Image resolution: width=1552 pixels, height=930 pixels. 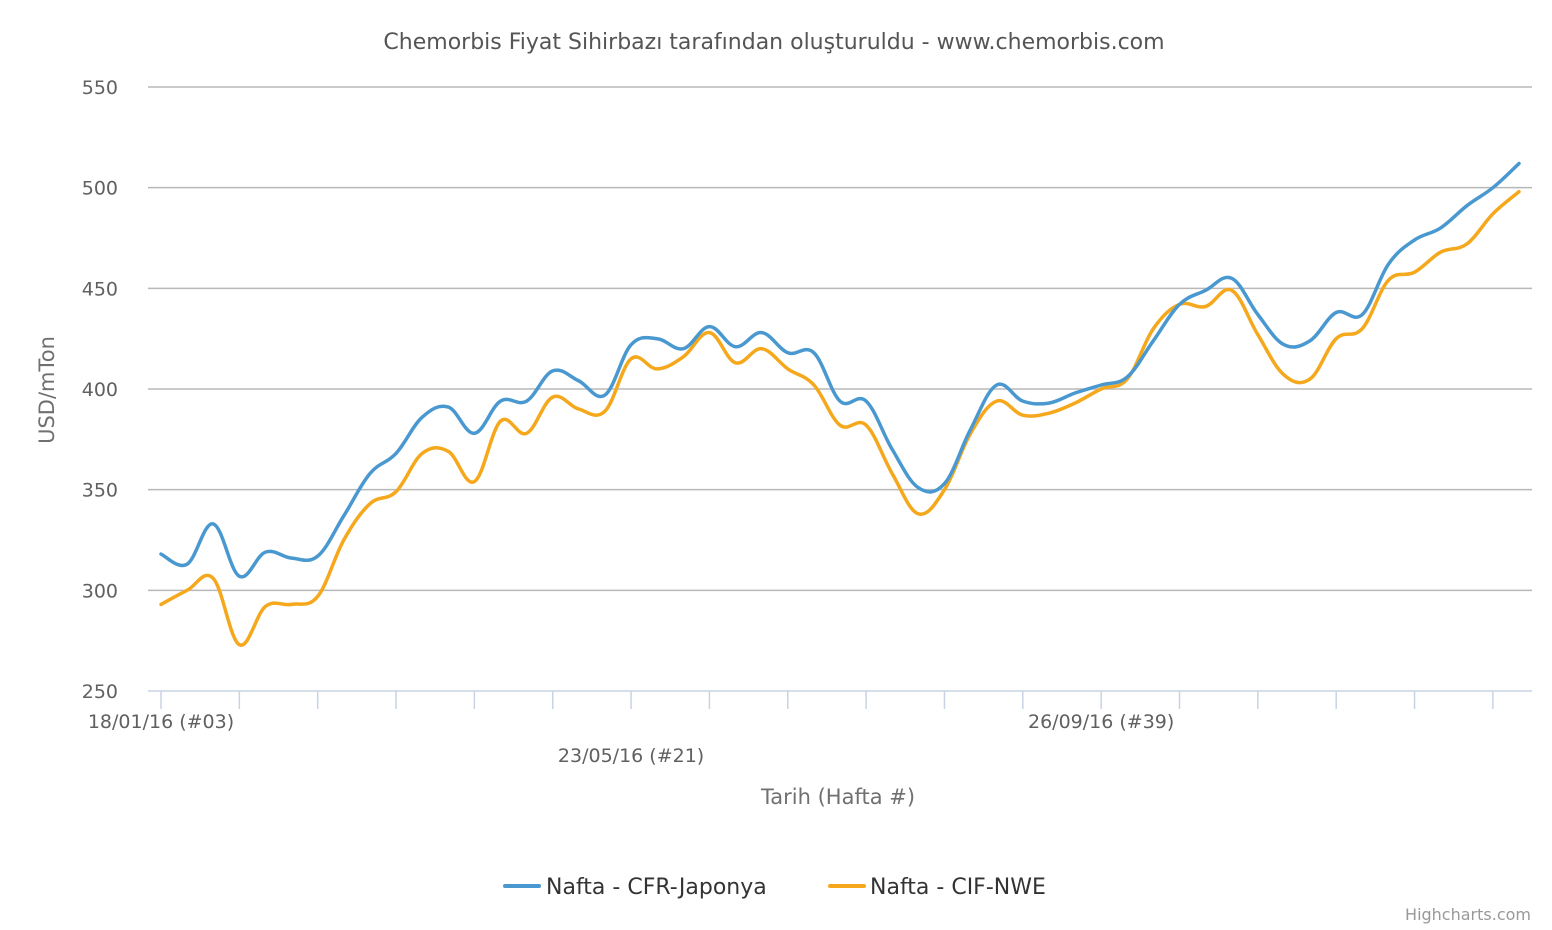 What do you see at coordinates (161, 722) in the screenshot?
I see `x-tick-label: 18/01/16 (#03)` at bounding box center [161, 722].